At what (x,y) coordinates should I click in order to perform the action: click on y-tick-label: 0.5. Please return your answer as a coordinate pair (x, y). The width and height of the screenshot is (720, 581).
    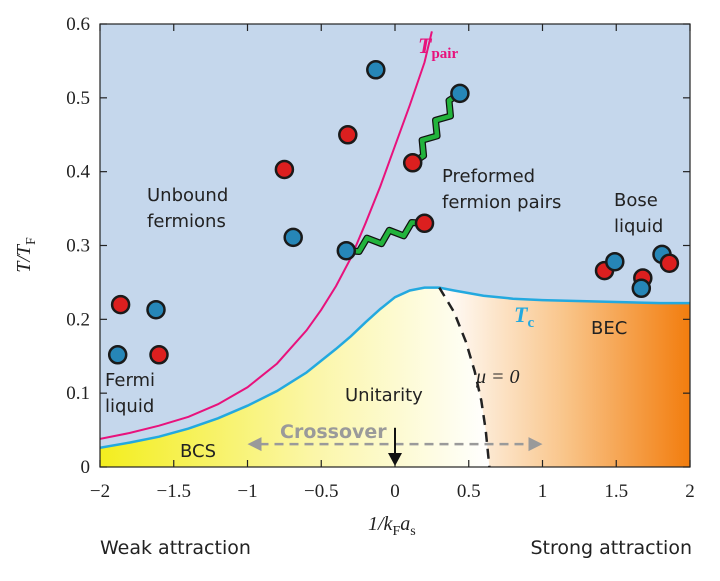
    Looking at the image, I should click on (78, 98).